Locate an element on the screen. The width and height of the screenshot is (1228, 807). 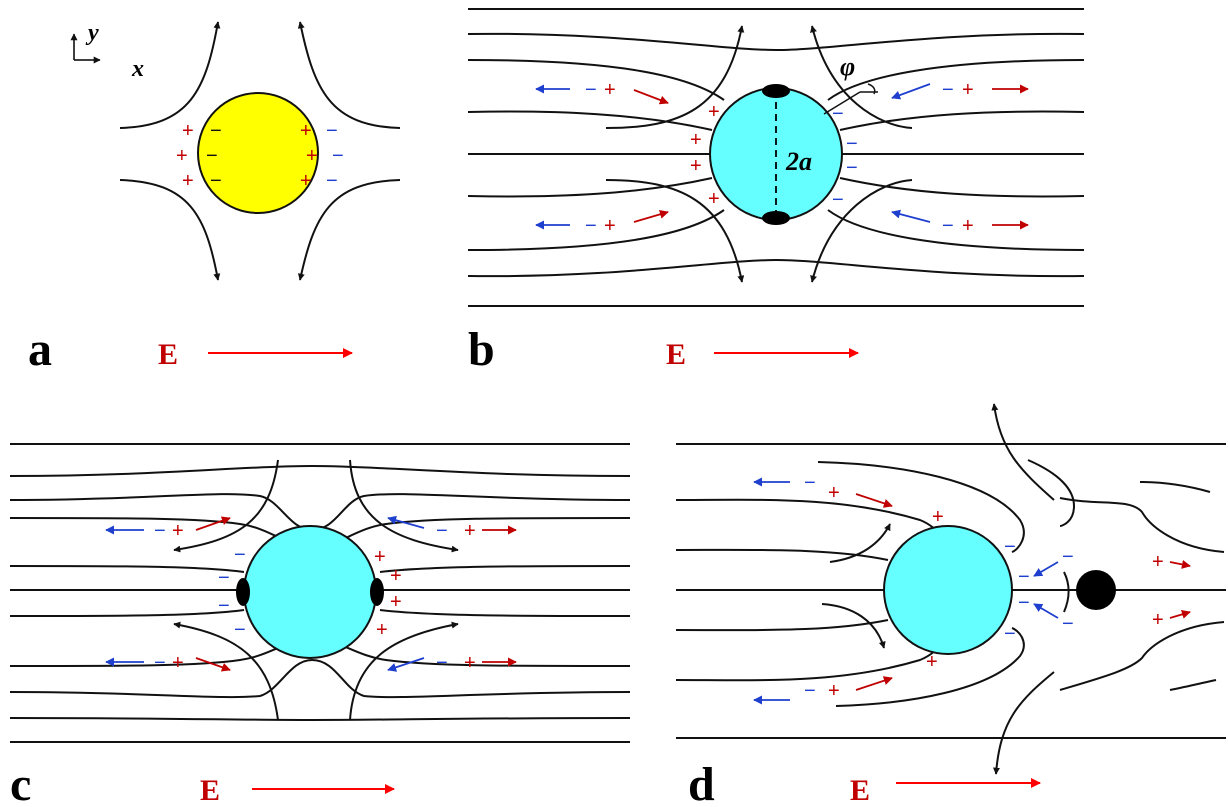
charges-b: + + + + − − − − is located at coordinates (774, 156).